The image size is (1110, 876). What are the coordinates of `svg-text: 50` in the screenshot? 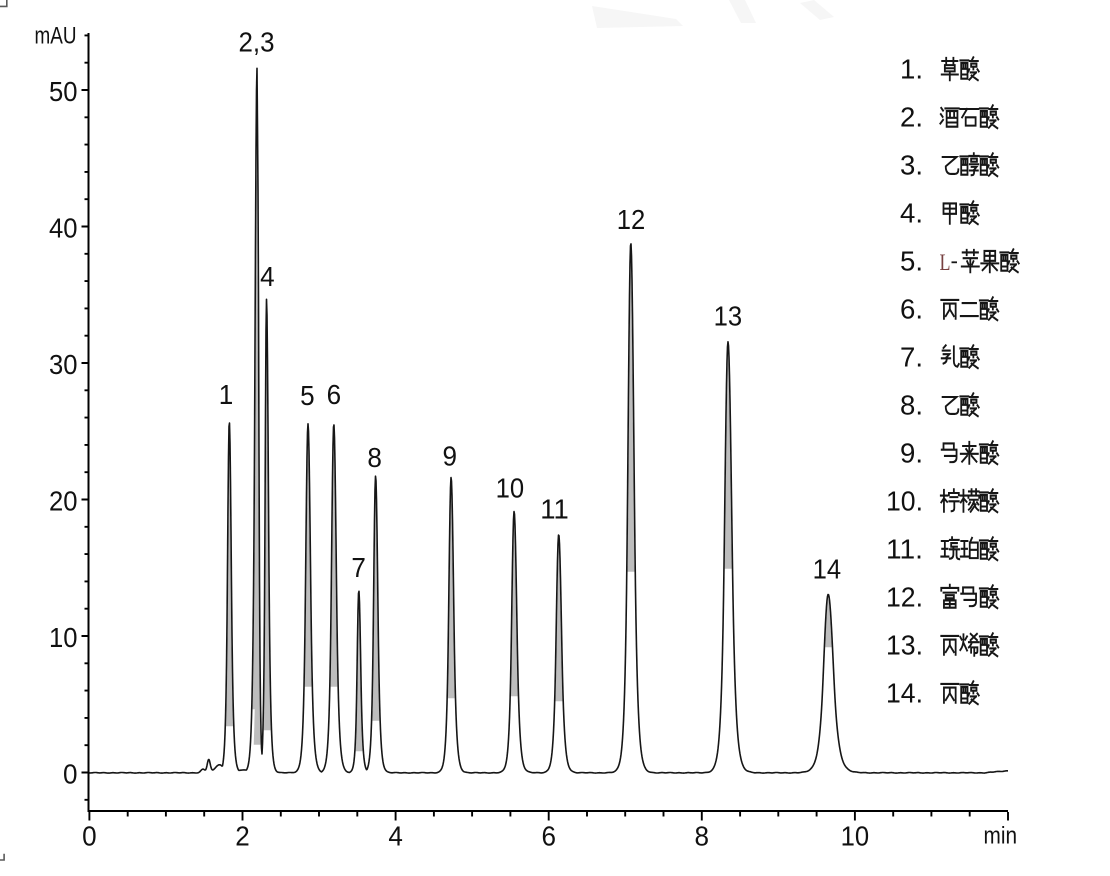 It's located at (63, 91).